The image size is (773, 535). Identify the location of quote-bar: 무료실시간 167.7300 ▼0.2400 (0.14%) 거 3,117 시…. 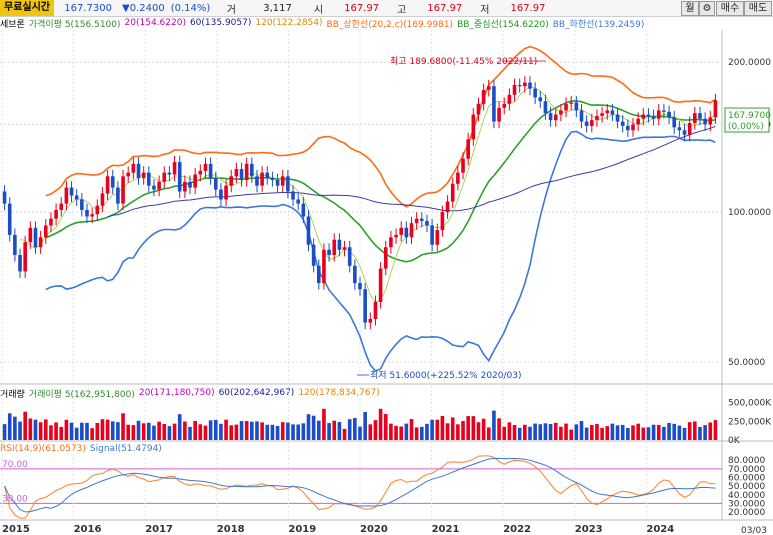
(386, 8).